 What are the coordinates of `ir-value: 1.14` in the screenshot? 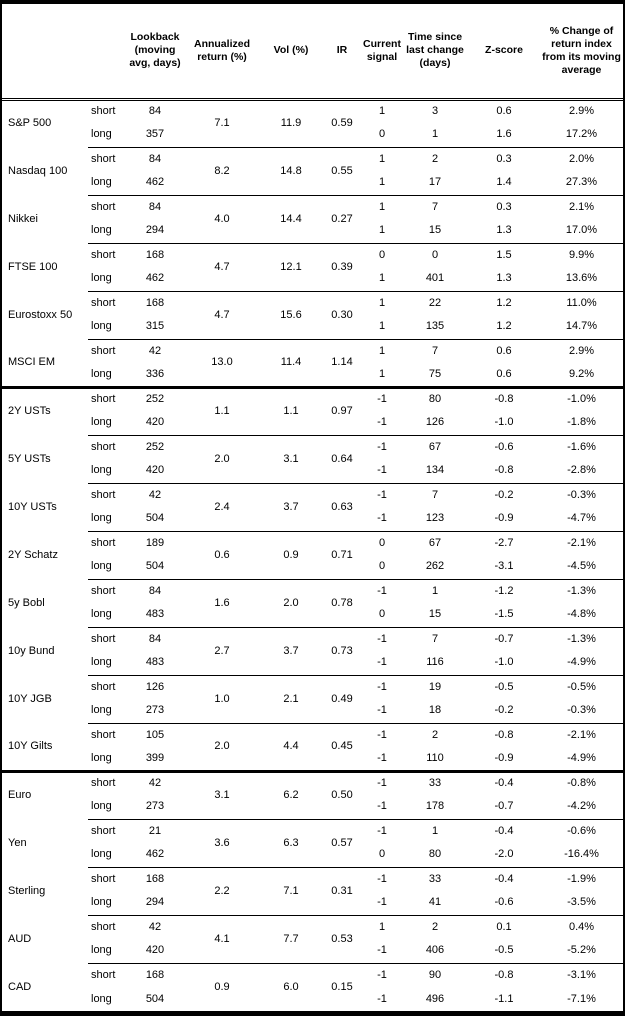 It's located at (342, 362).